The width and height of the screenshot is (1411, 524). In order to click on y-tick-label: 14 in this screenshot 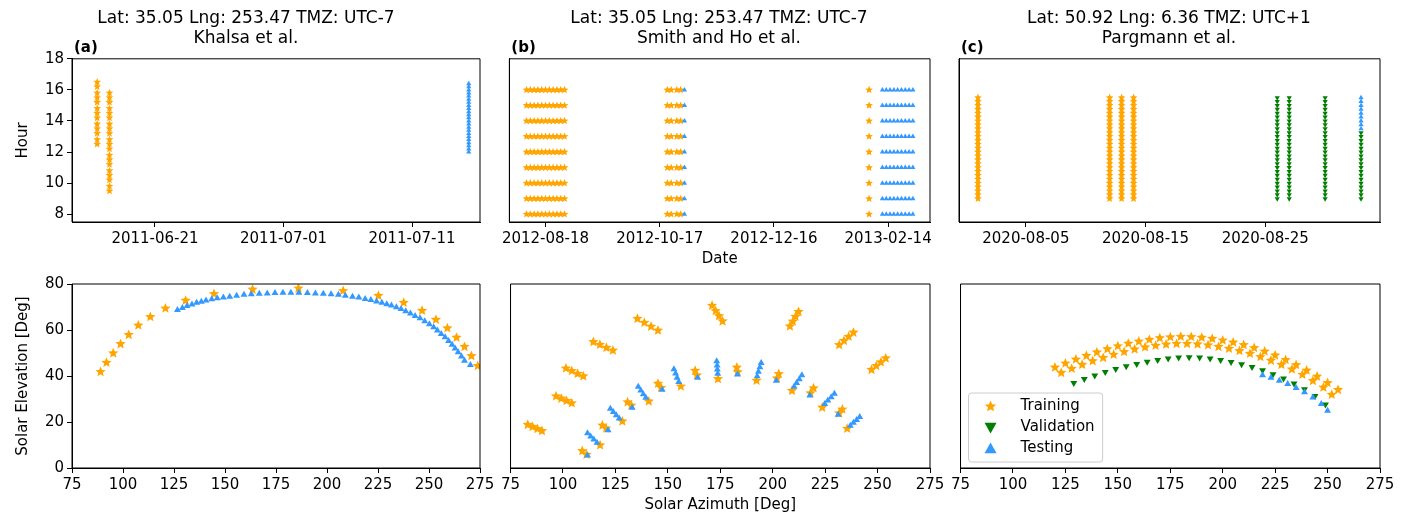, I will do `click(54, 119)`.